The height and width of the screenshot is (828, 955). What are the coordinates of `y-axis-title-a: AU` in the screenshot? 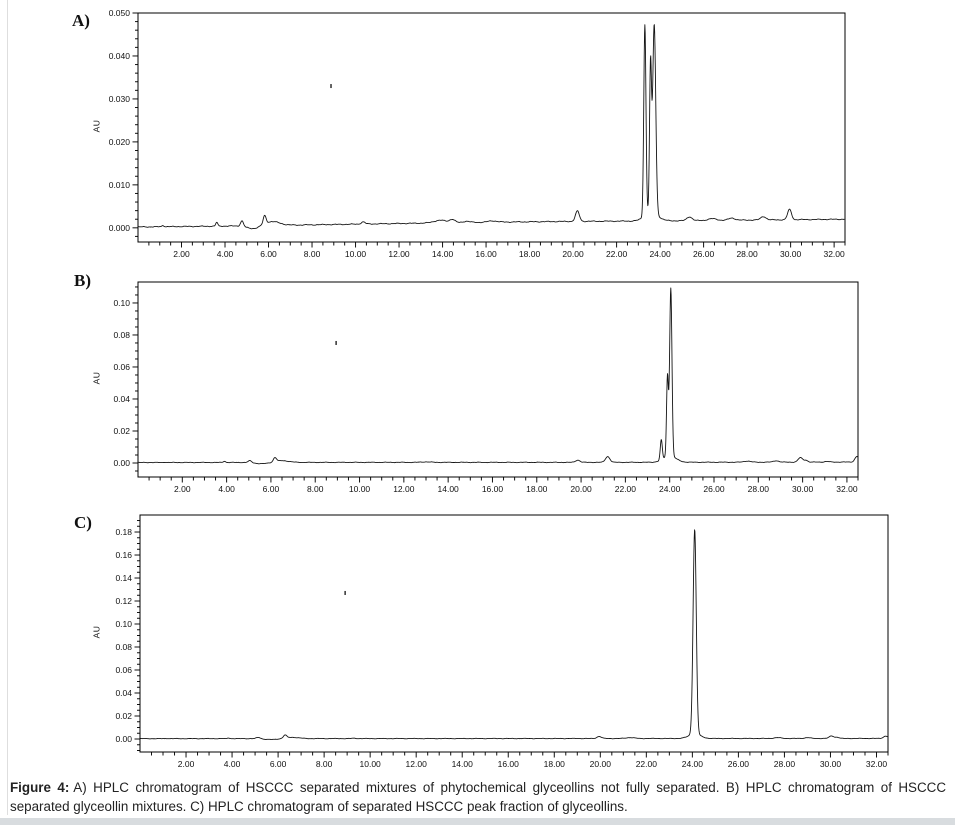 It's located at (96, 126).